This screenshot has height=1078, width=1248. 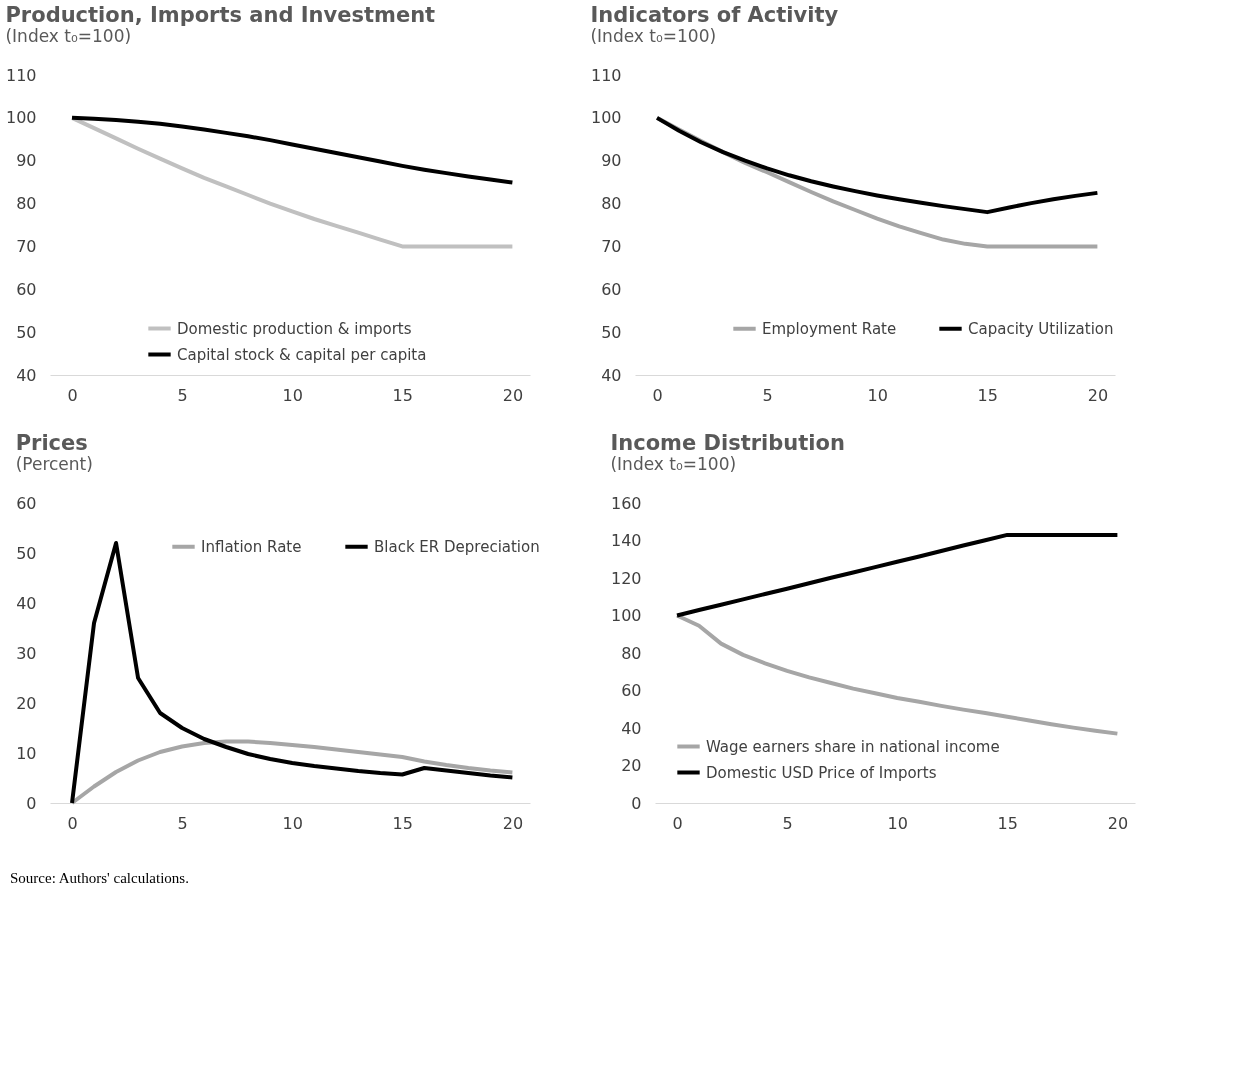 I want to click on chart-subtitle: (Percent), so click(x=54, y=464).